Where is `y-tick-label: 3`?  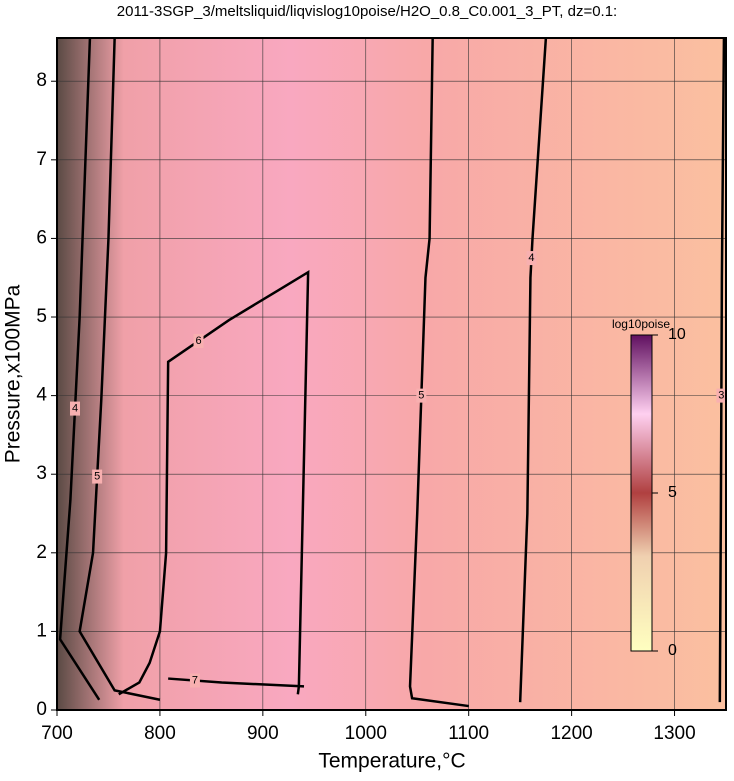 y-tick-label: 3 is located at coordinates (41, 473).